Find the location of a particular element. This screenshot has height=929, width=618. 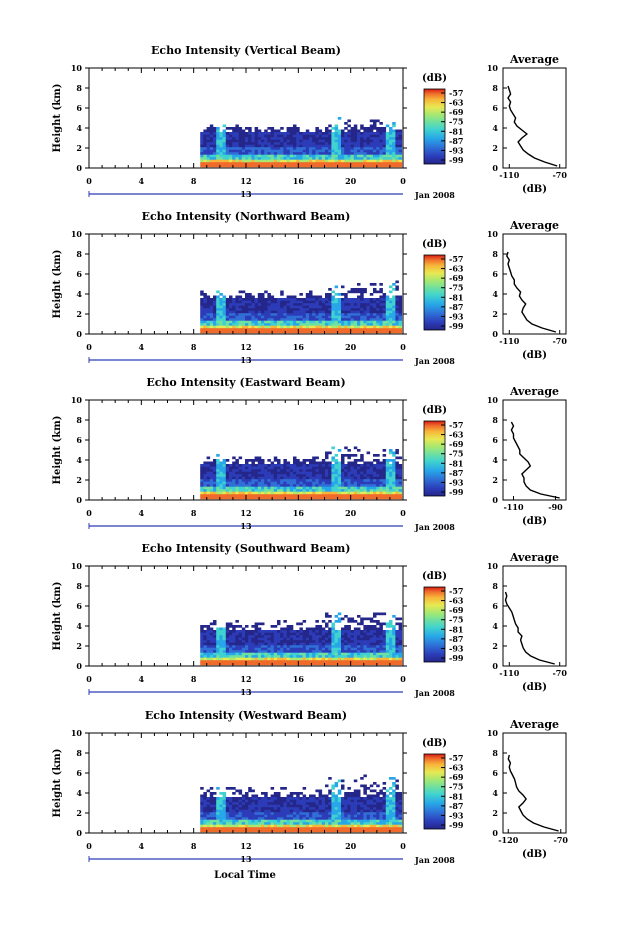

profile-y-tick-label: 0 is located at coordinates (495, 666).